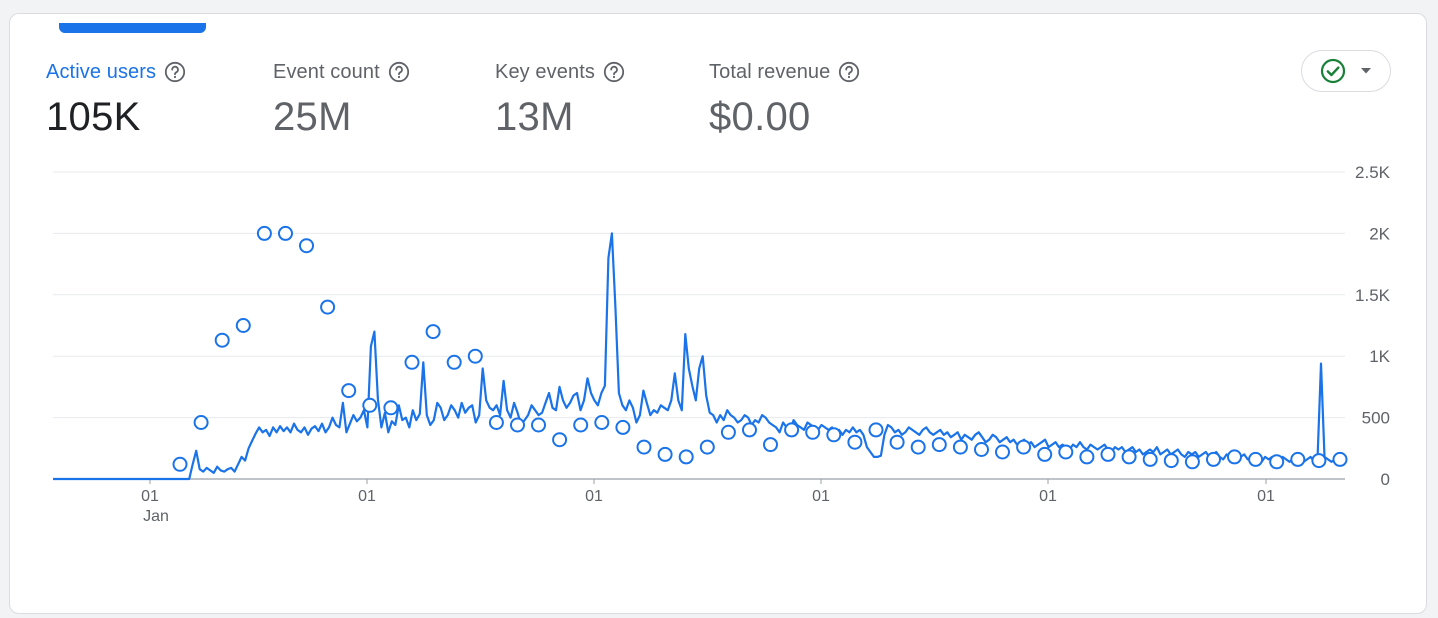 This screenshot has height=618, width=1438. Describe the element at coordinates (1373, 295) in the screenshot. I see `y-tick-label: 1.5K` at that location.